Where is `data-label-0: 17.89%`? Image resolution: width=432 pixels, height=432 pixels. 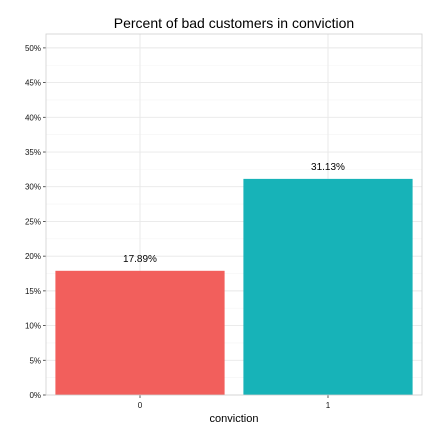 data-label-0: 17.89% is located at coordinates (140, 259).